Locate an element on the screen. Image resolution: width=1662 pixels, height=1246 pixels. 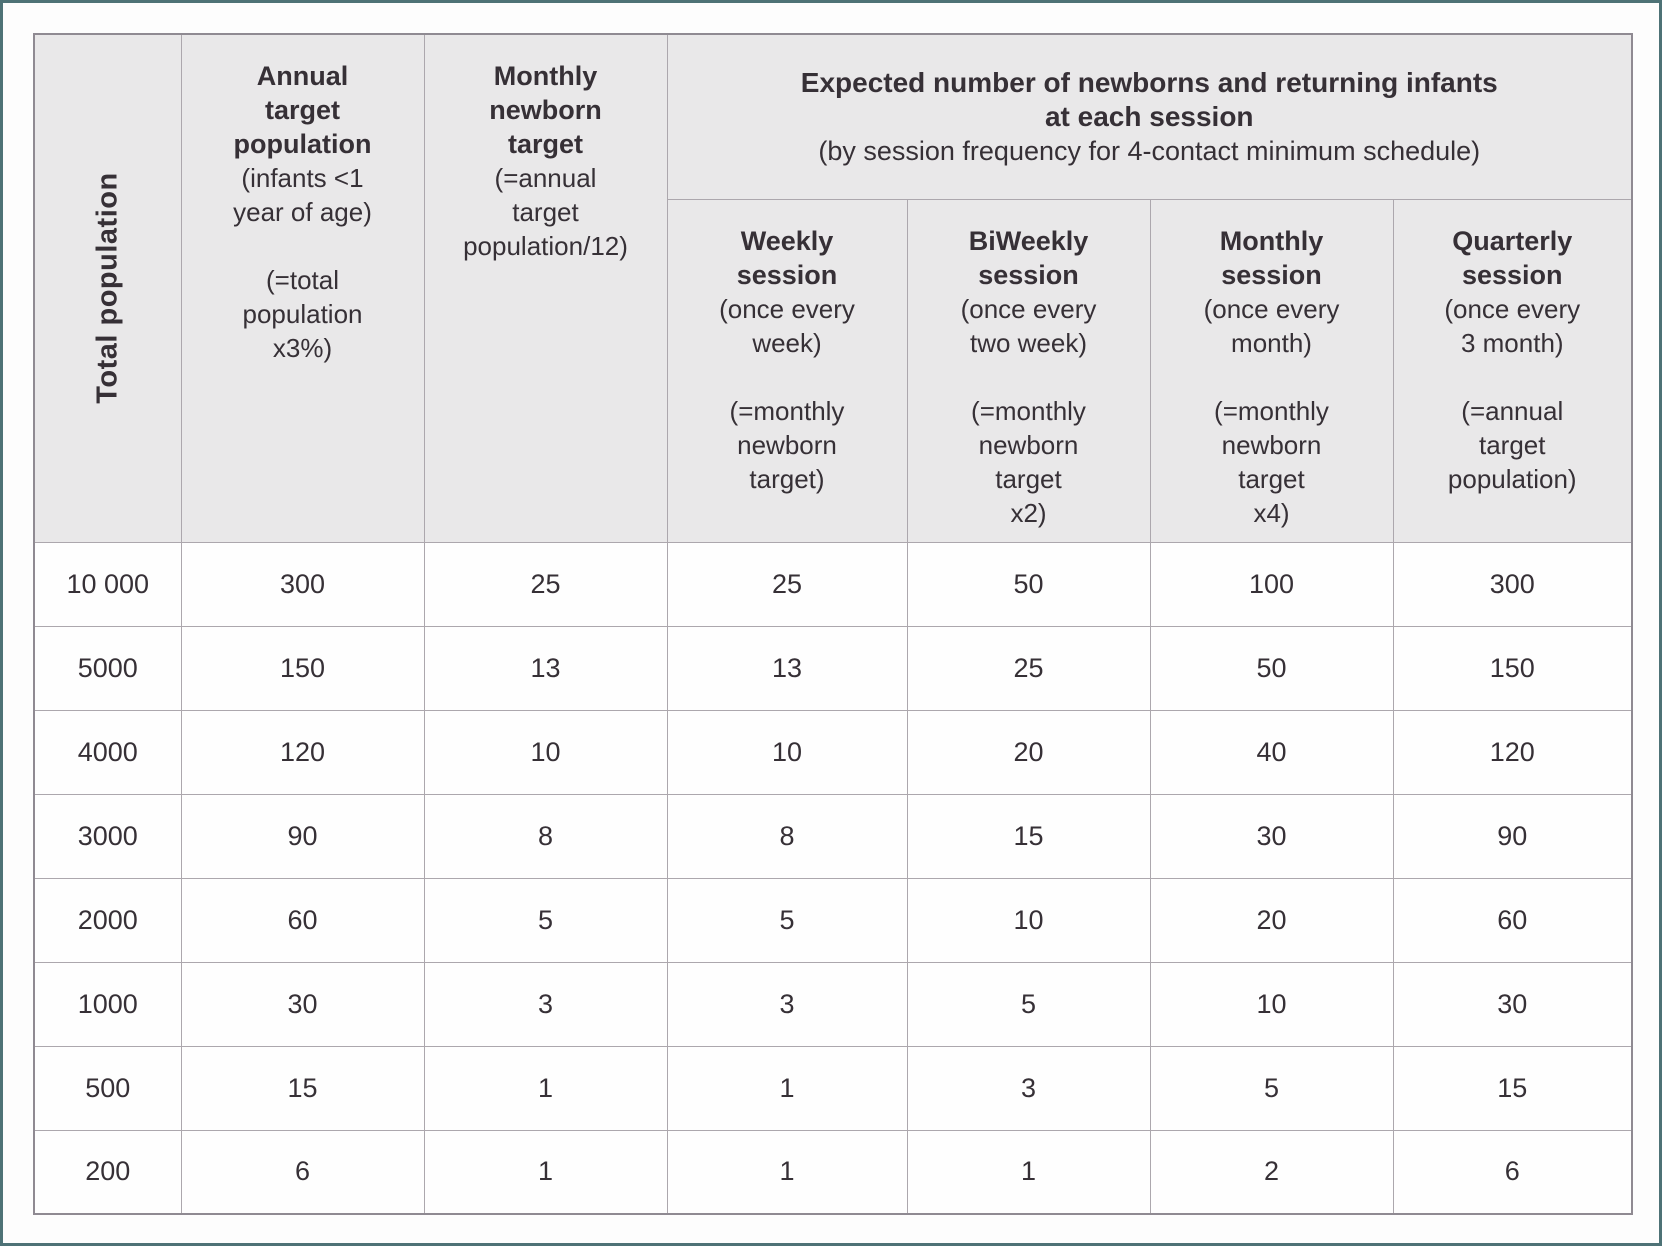
weekly-session-formula: (=monthly newborn target) is located at coordinates (787, 444).